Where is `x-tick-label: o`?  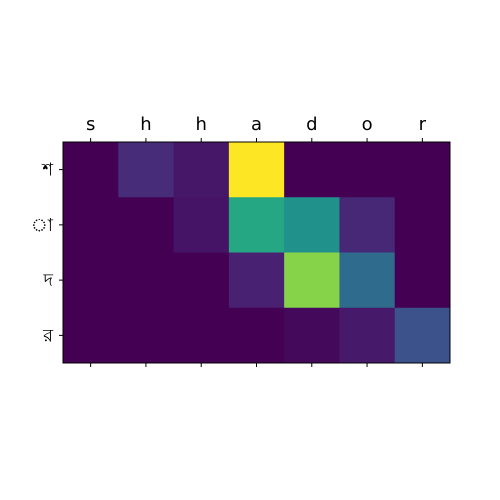
x-tick-label: o is located at coordinates (367, 124).